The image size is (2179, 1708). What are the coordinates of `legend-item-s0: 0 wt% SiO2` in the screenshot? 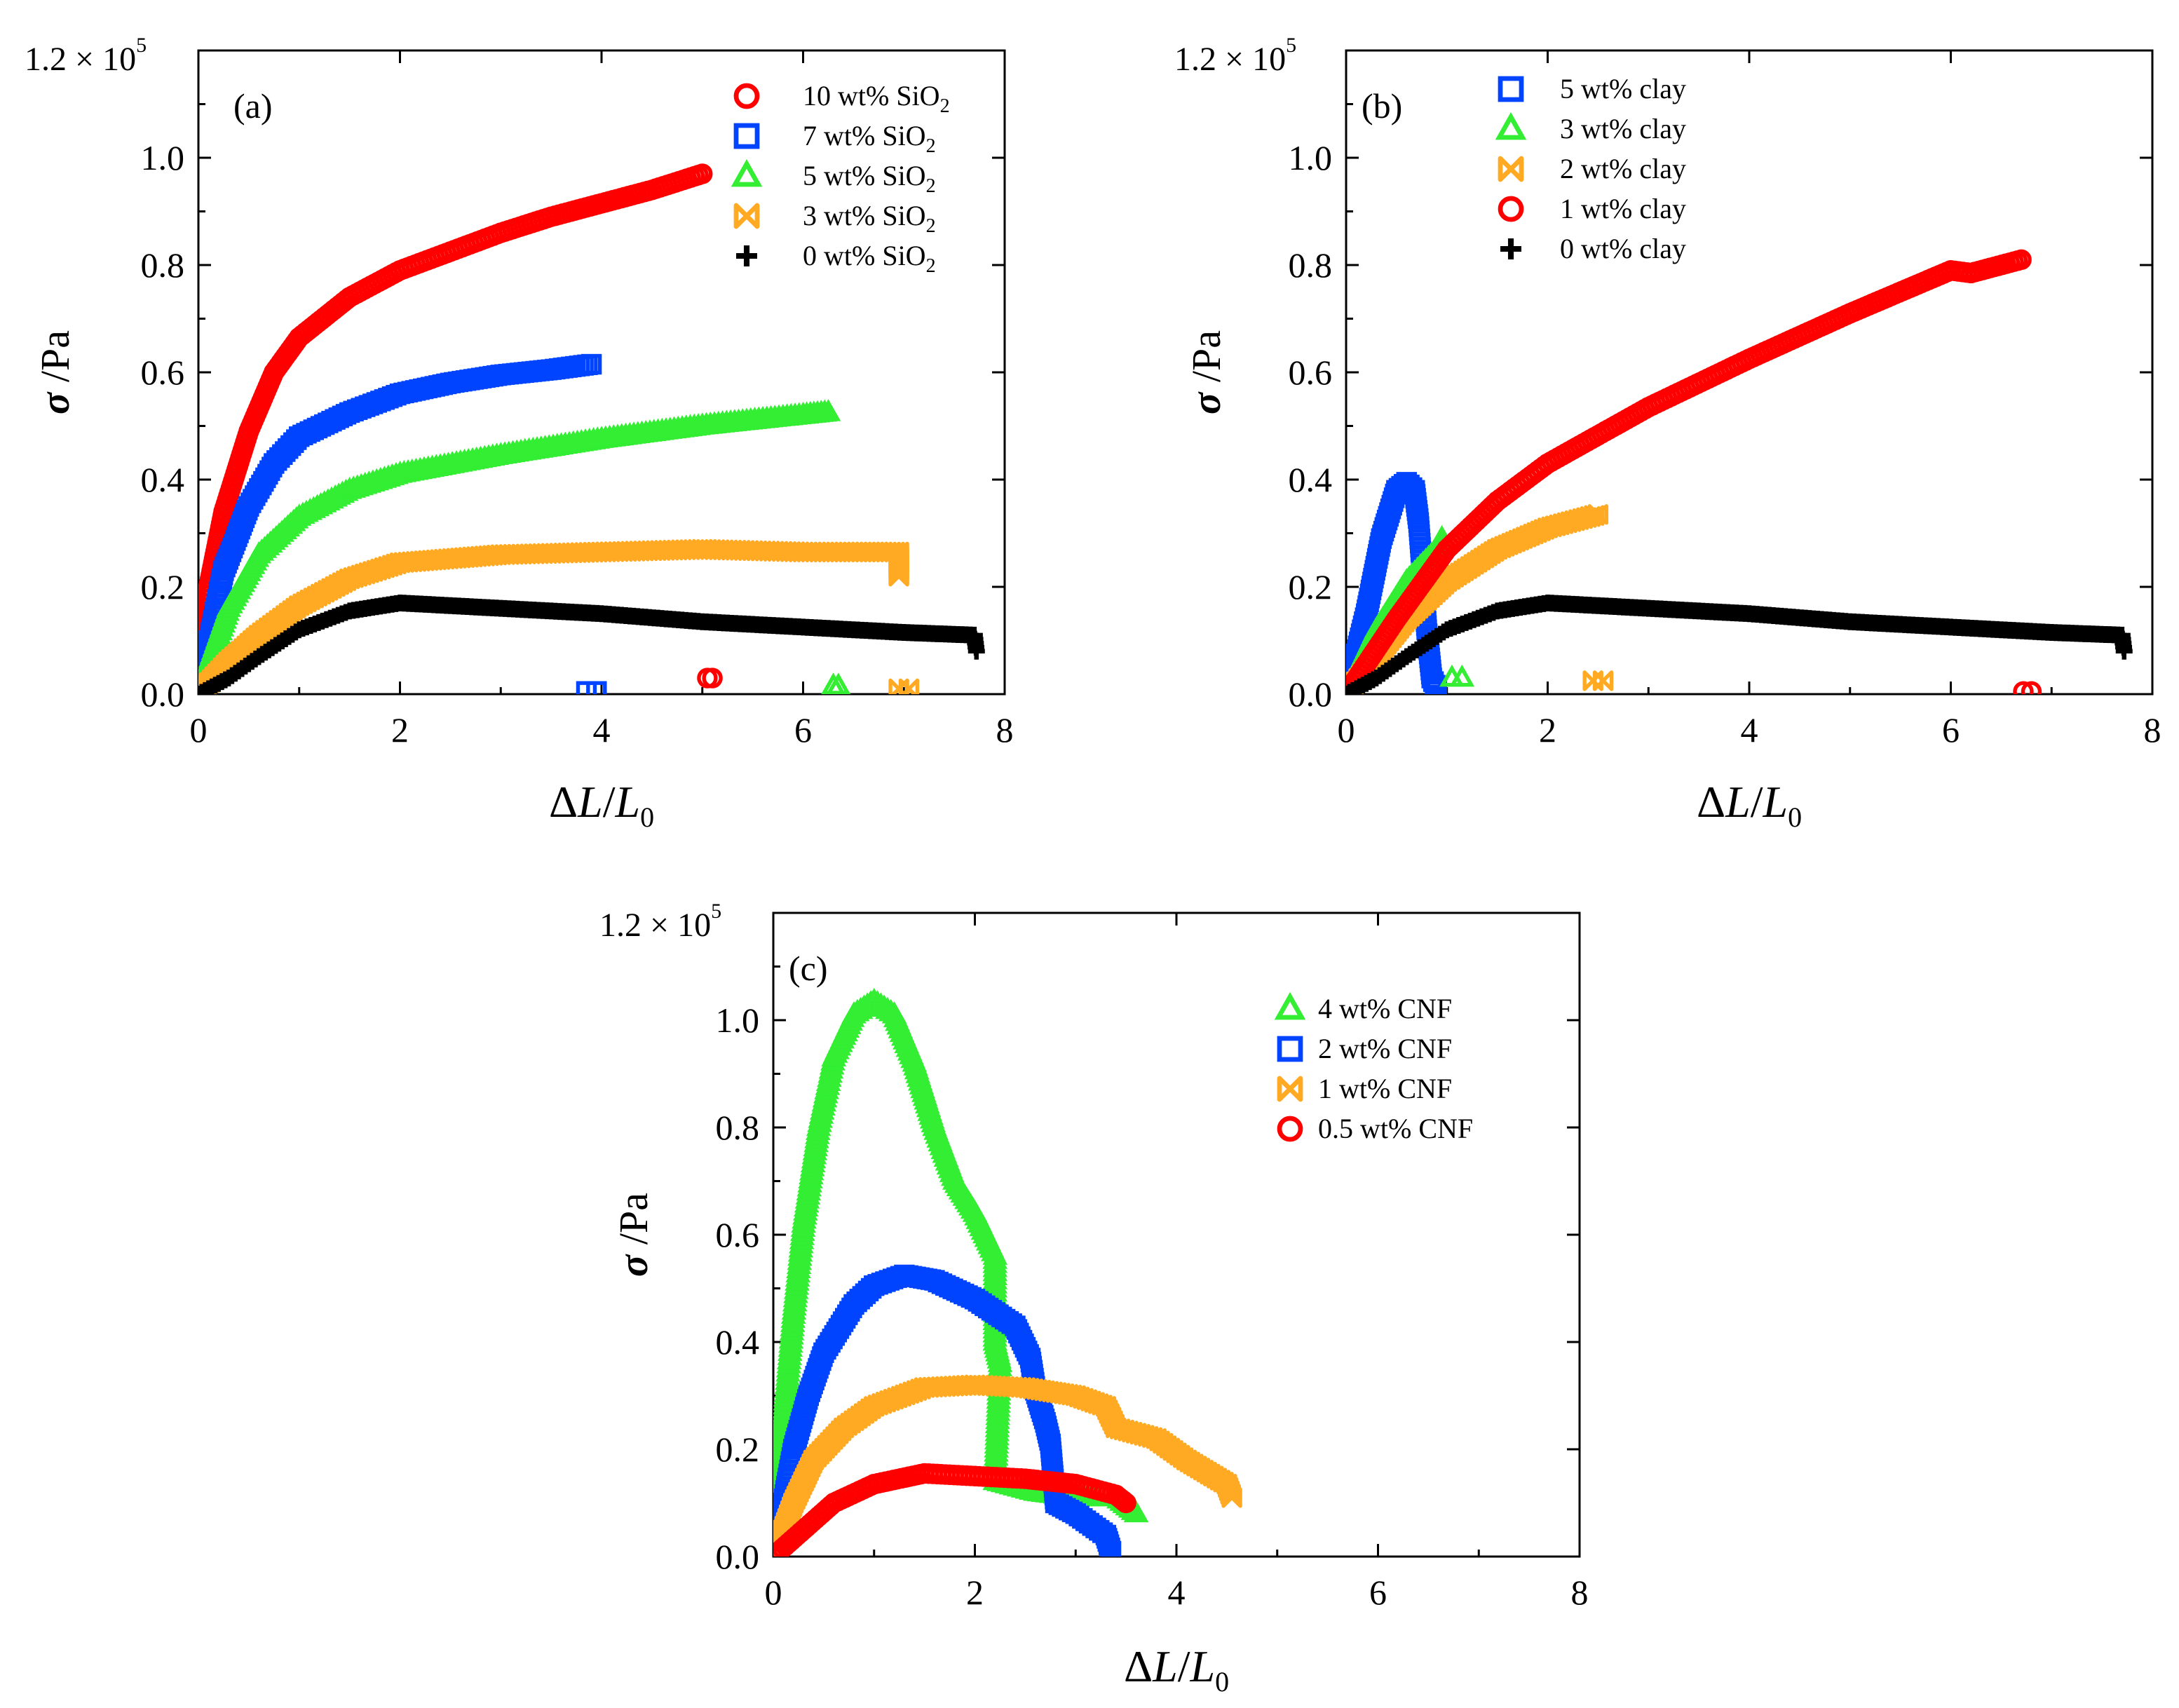 It's located at (836, 259).